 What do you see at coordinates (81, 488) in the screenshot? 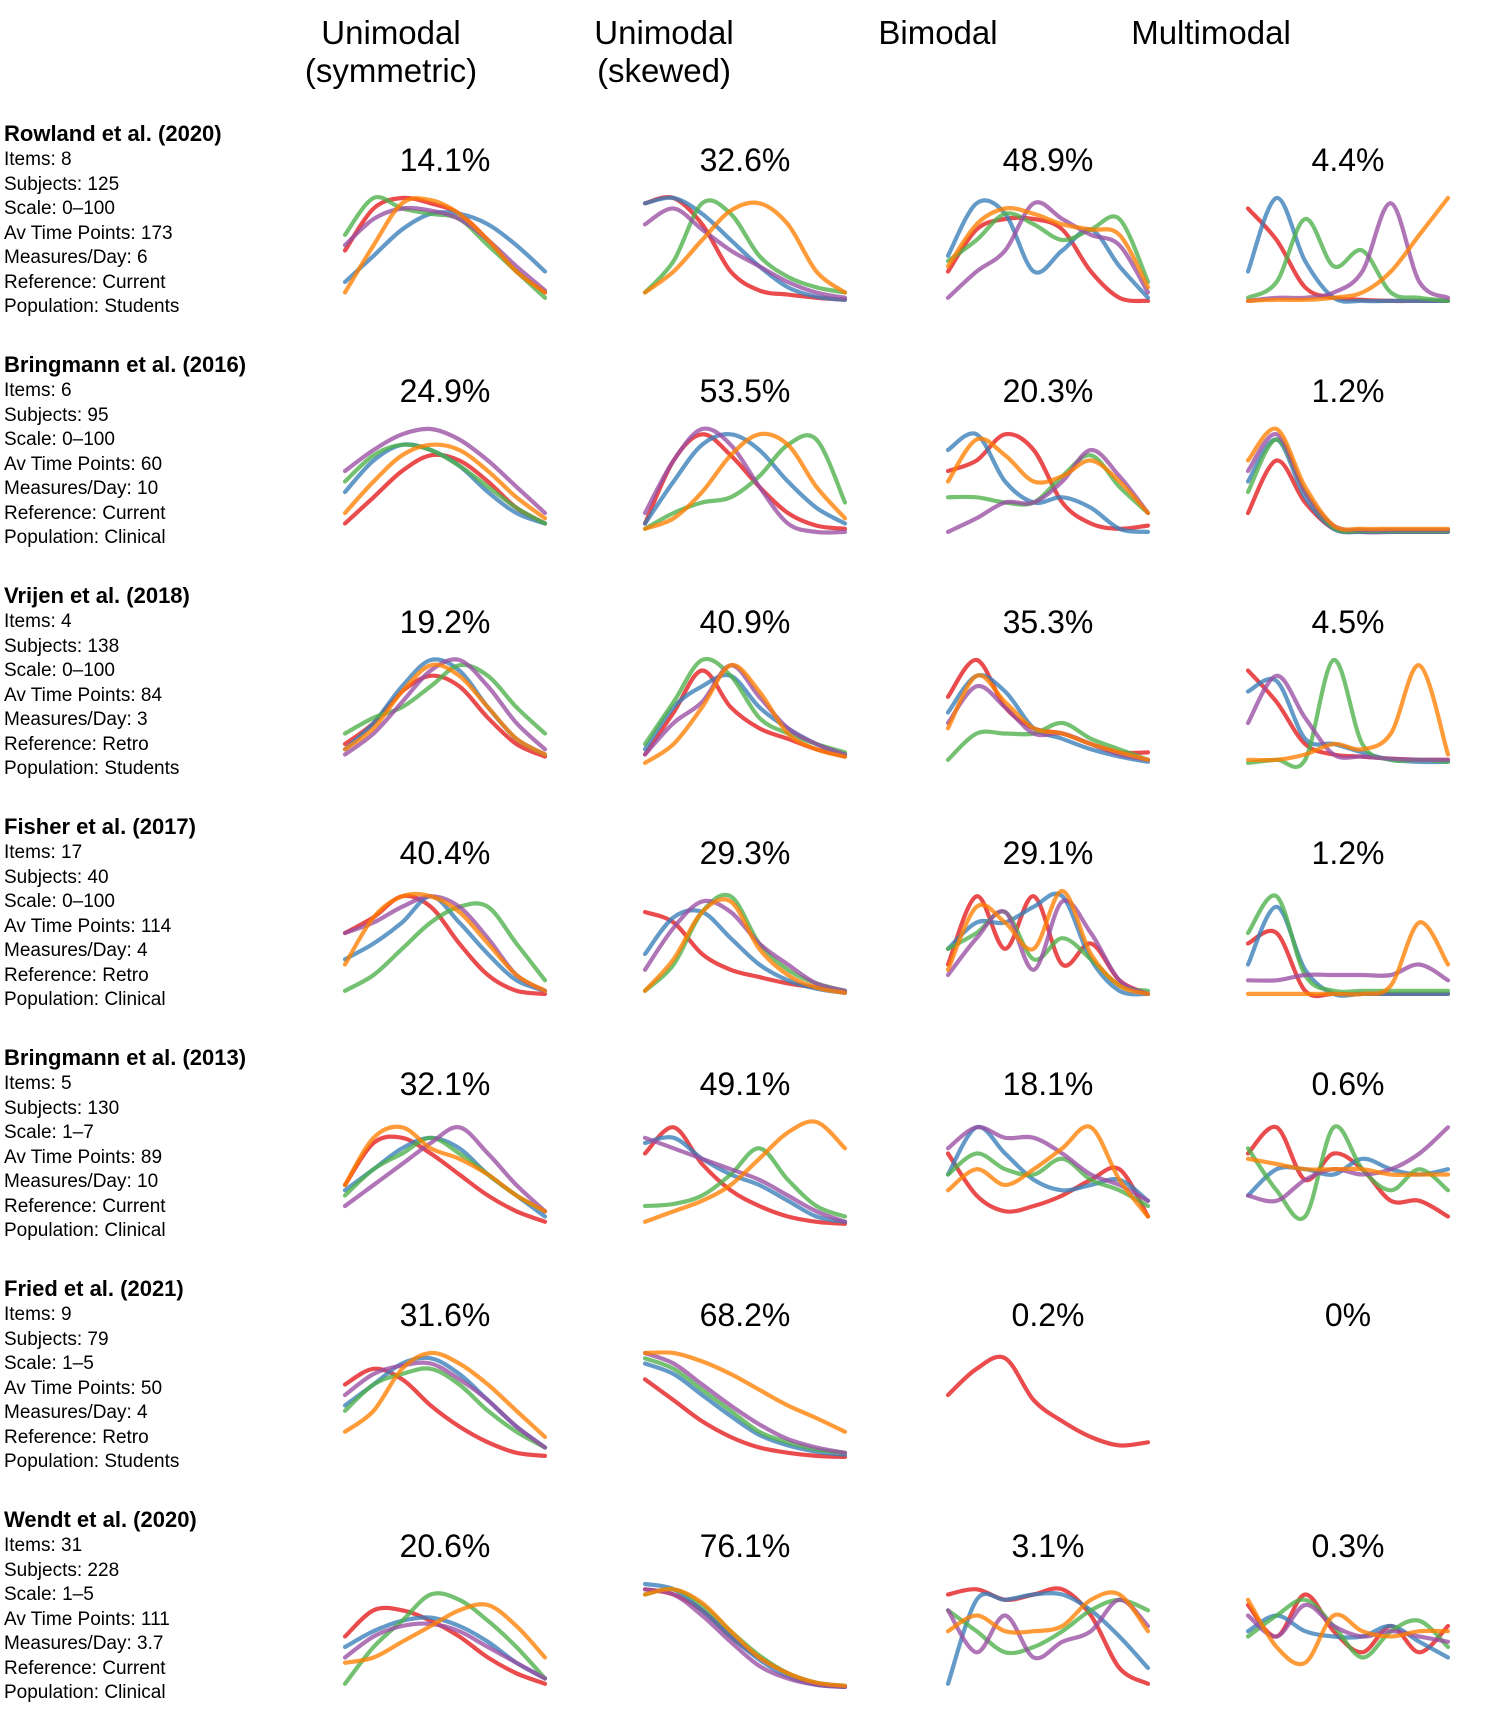
I see `study-meta-line: Measures/Day: 10` at bounding box center [81, 488].